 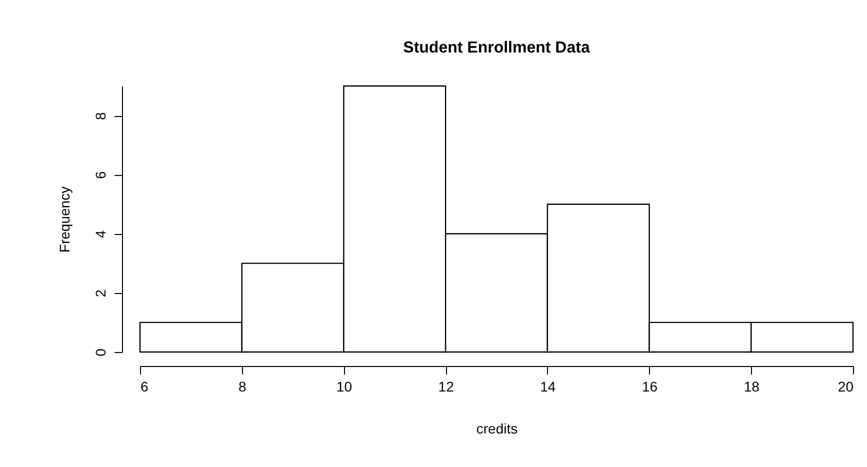 I want to click on x-tick-label: 10, so click(x=344, y=386).